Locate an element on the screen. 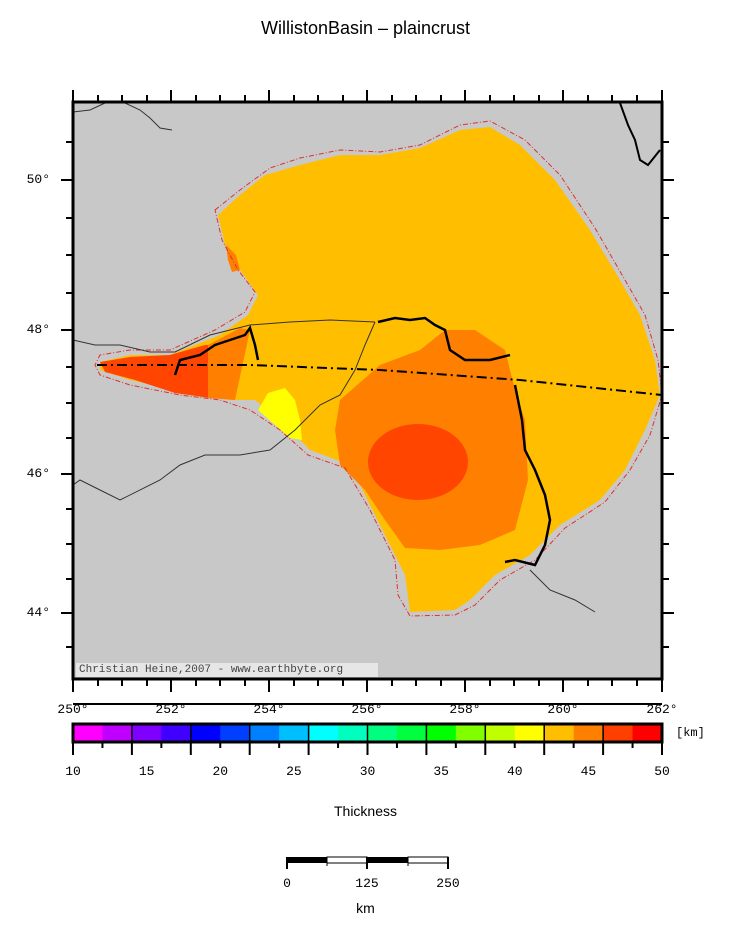 The width and height of the screenshot is (731, 934). colorbar-title: Thickness is located at coordinates (365, 811).